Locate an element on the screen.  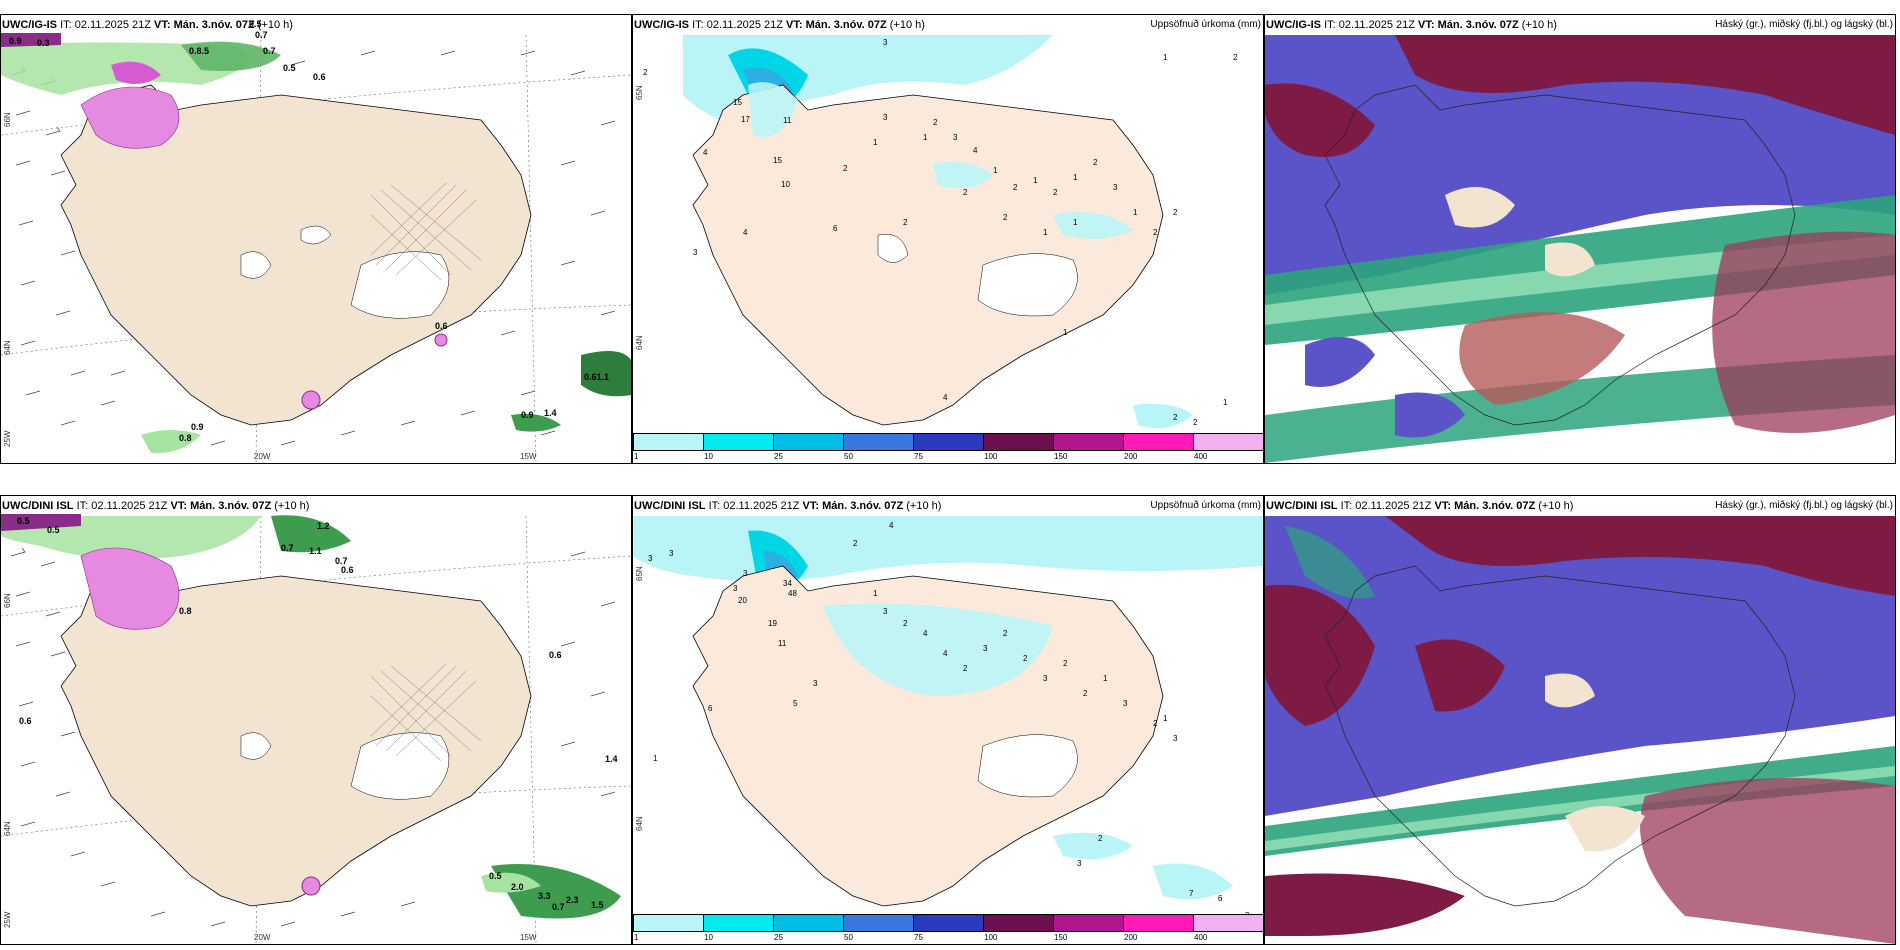
wind-value: 1.5 is located at coordinates (597, 905).